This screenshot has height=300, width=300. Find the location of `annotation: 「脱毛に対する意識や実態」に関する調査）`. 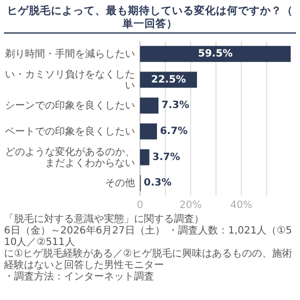

annotation: 「脱毛に対する意識や実態」に関する調査） is located at coordinates (104, 219).